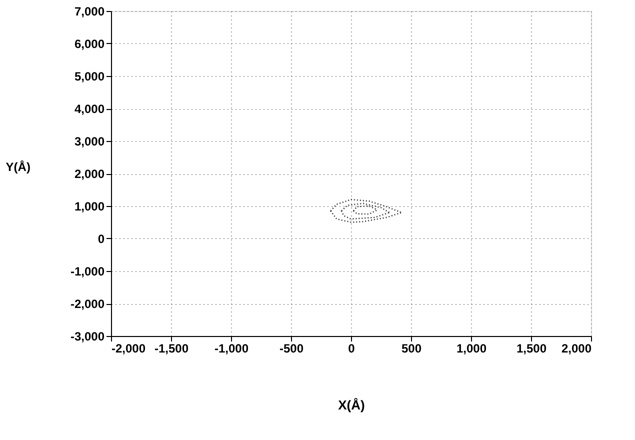  I want to click on y-axis-title: Y(Å), so click(18, 167).